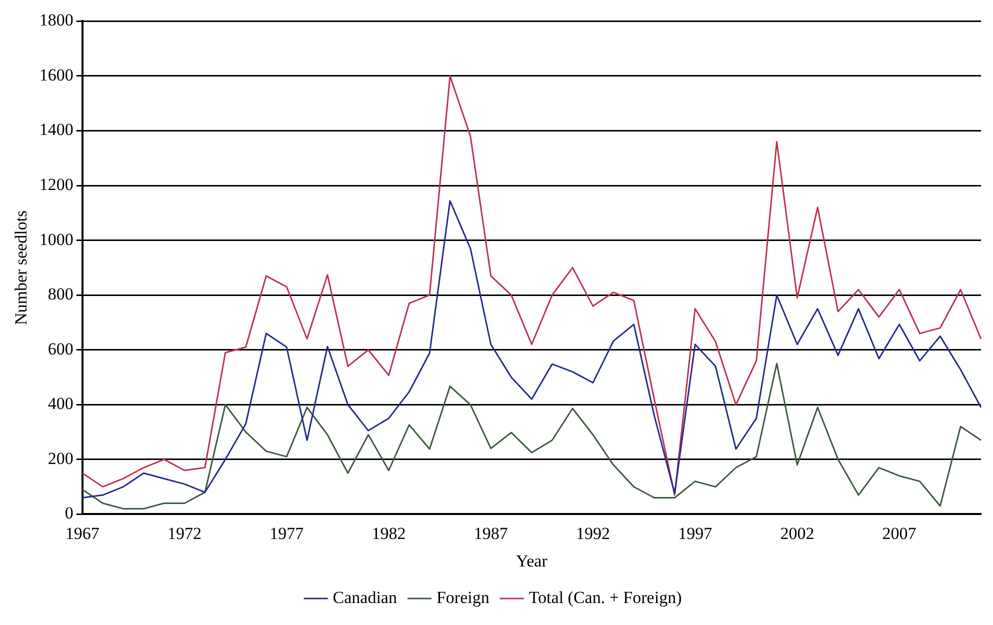 This screenshot has width=993, height=625. Describe the element at coordinates (56, 130) in the screenshot. I see `y-tick-label: 1400` at that location.